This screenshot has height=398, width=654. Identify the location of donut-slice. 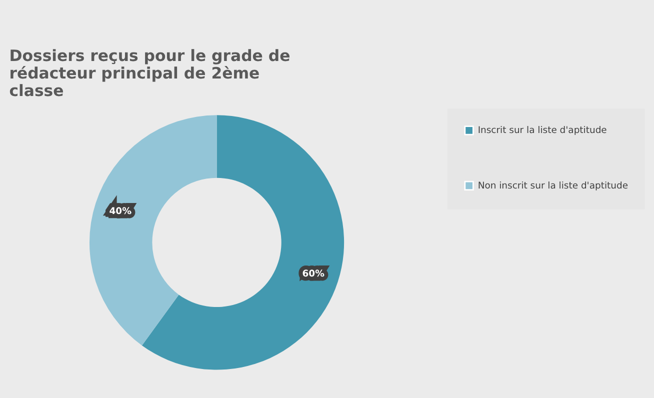
(153, 230).